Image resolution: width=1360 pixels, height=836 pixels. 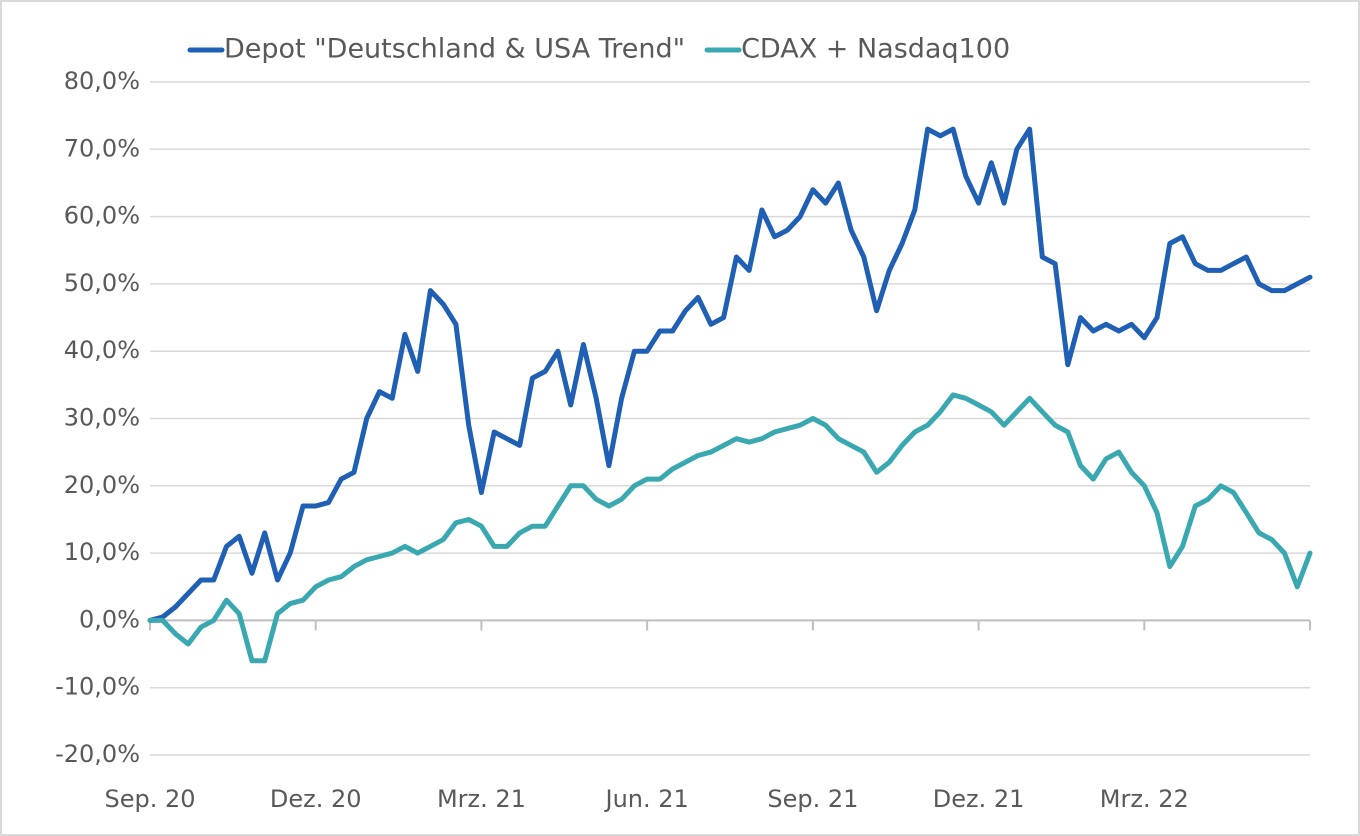 I want to click on y-tick-label: 70,0%, so click(x=102, y=148).